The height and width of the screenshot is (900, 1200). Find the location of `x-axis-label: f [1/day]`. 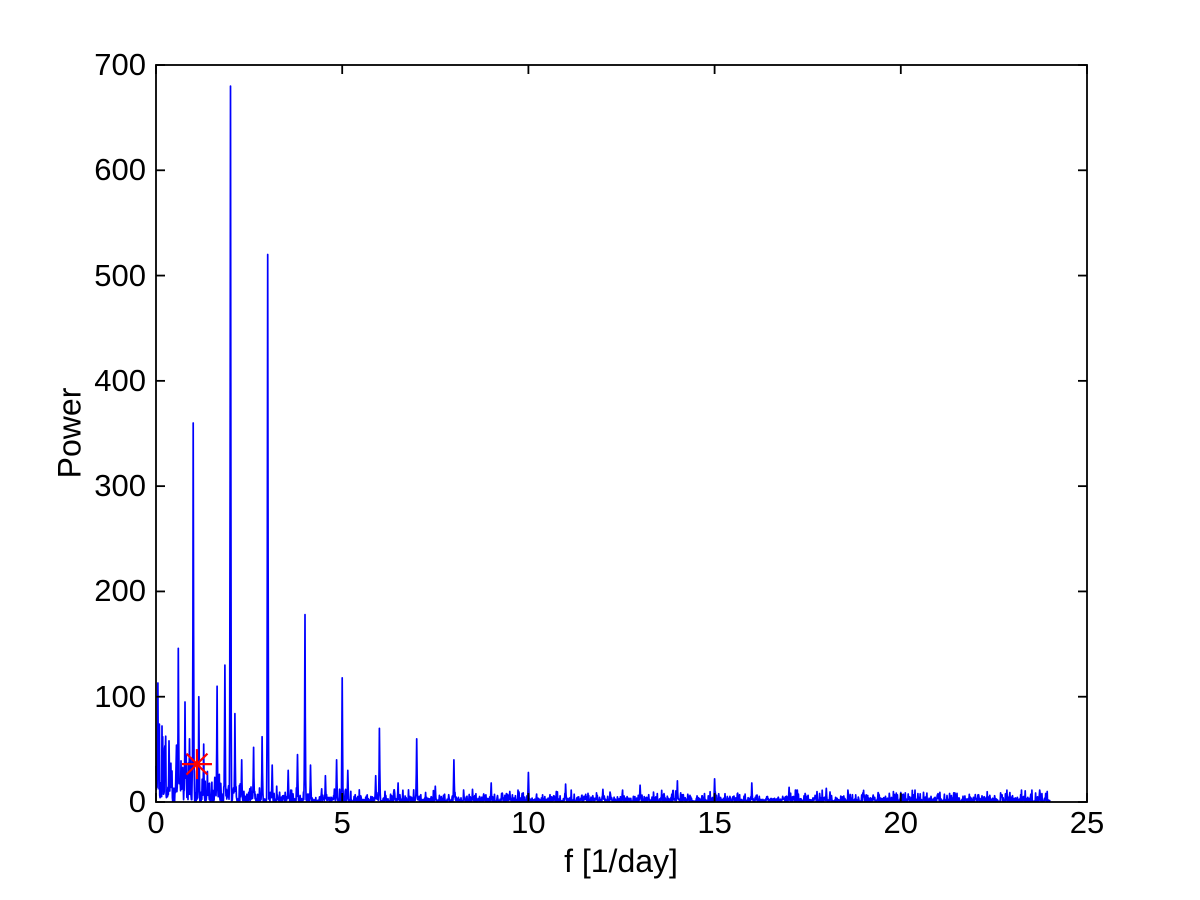

x-axis-label: f [1/day] is located at coordinates (621, 861).